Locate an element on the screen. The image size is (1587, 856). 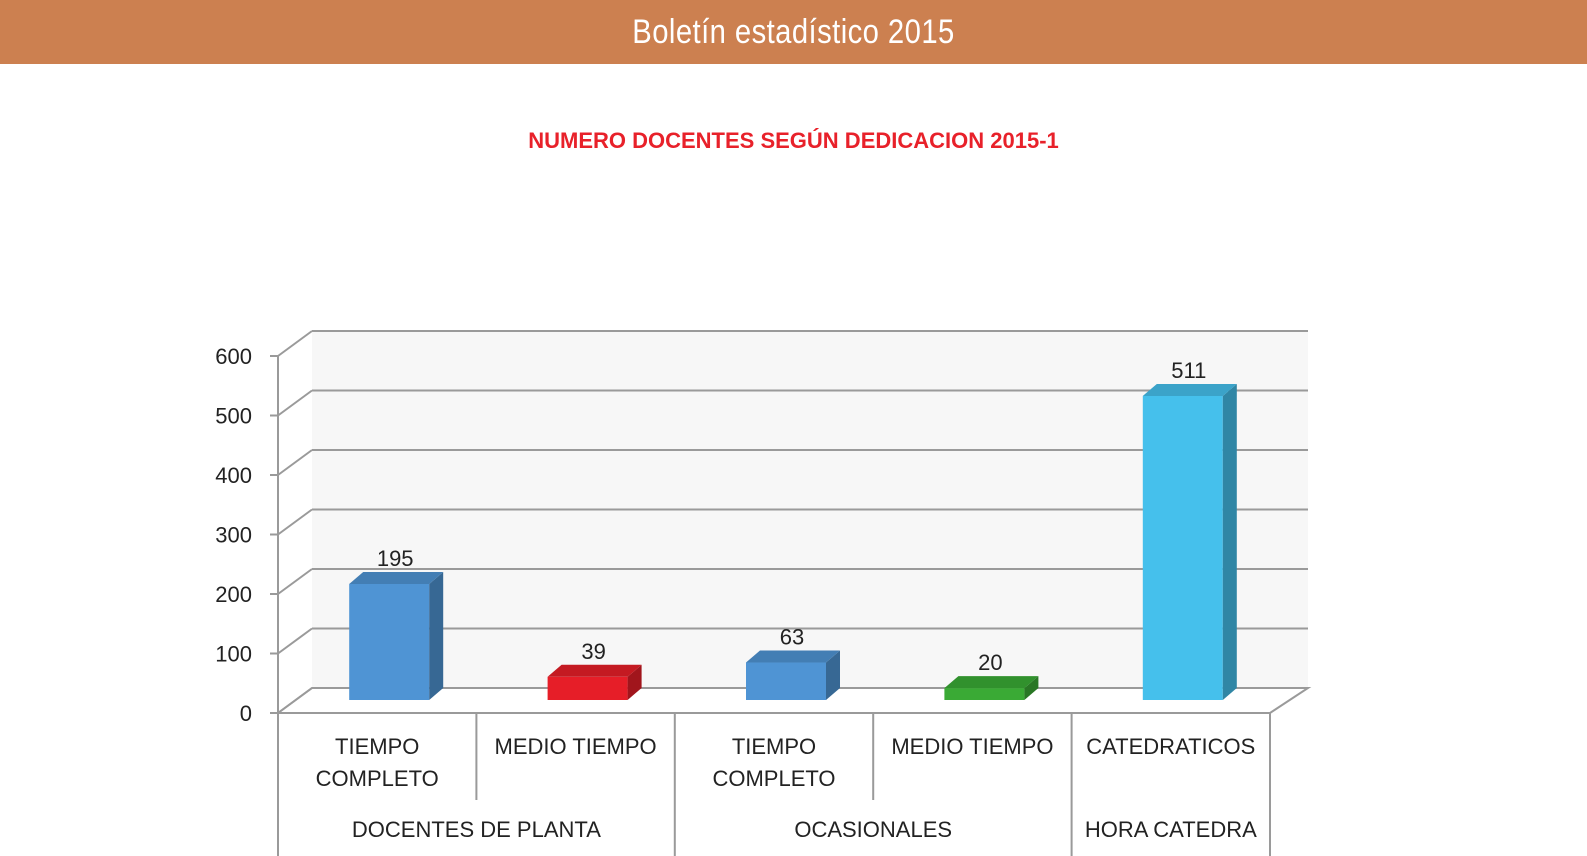
y-tick-label: 500 is located at coordinates (233, 416).